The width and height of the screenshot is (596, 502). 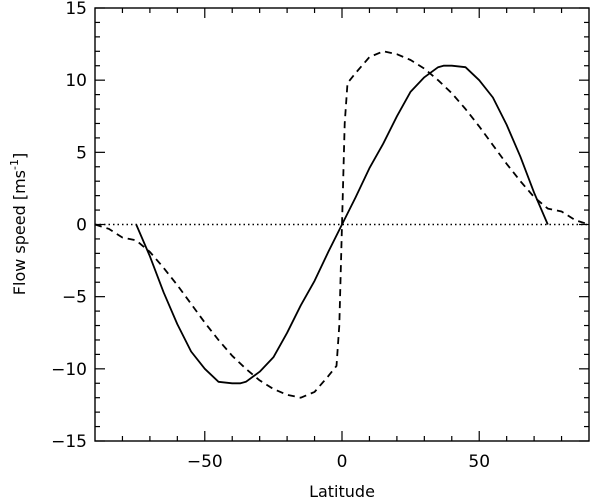 I want to click on y-tick-label: 0, so click(x=81, y=226).